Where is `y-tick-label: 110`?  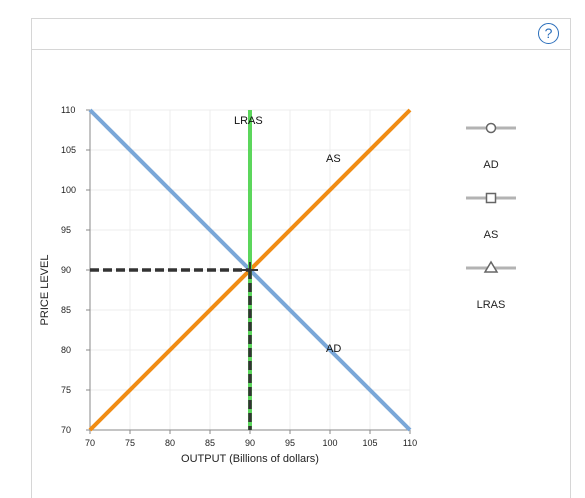 y-tick-label: 110 is located at coordinates (68, 110).